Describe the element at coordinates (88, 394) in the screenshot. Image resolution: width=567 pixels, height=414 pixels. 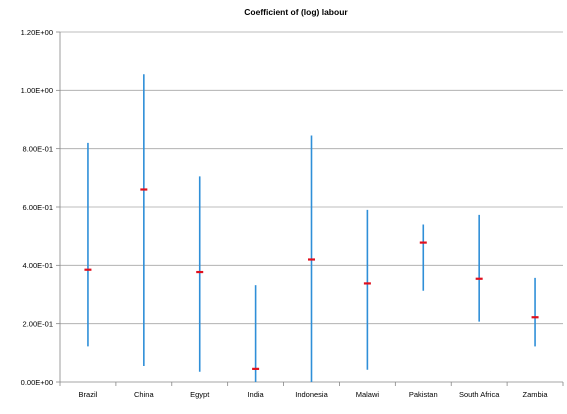
I see `x-tick-label: Brazil` at that location.